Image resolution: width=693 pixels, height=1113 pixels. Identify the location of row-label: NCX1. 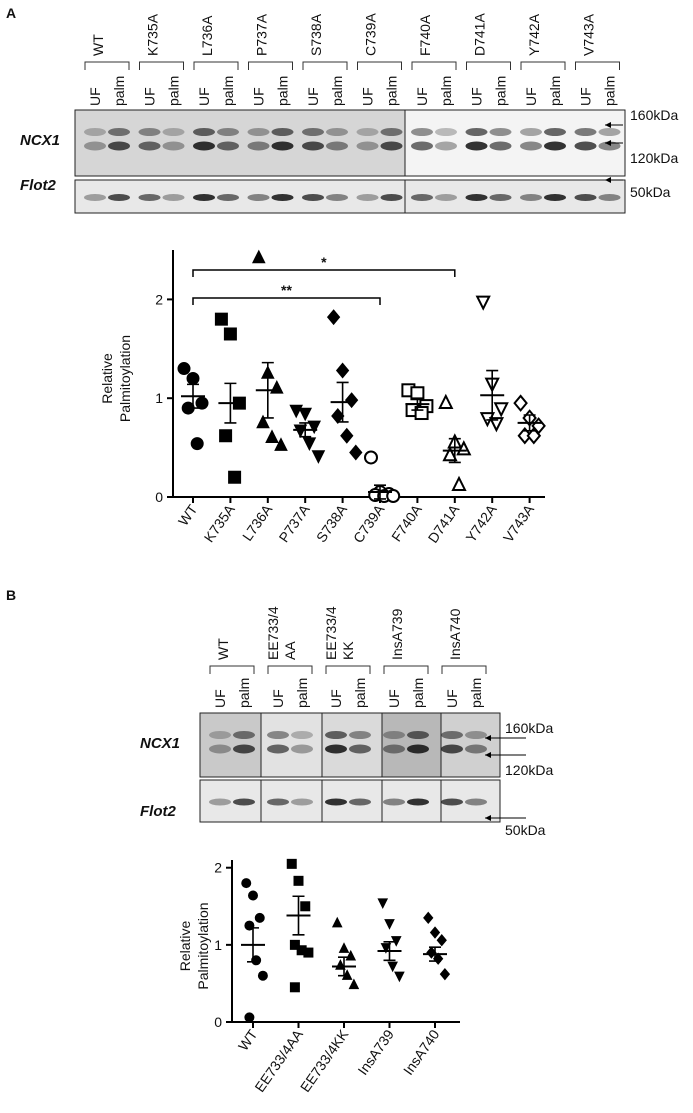
(160, 743).